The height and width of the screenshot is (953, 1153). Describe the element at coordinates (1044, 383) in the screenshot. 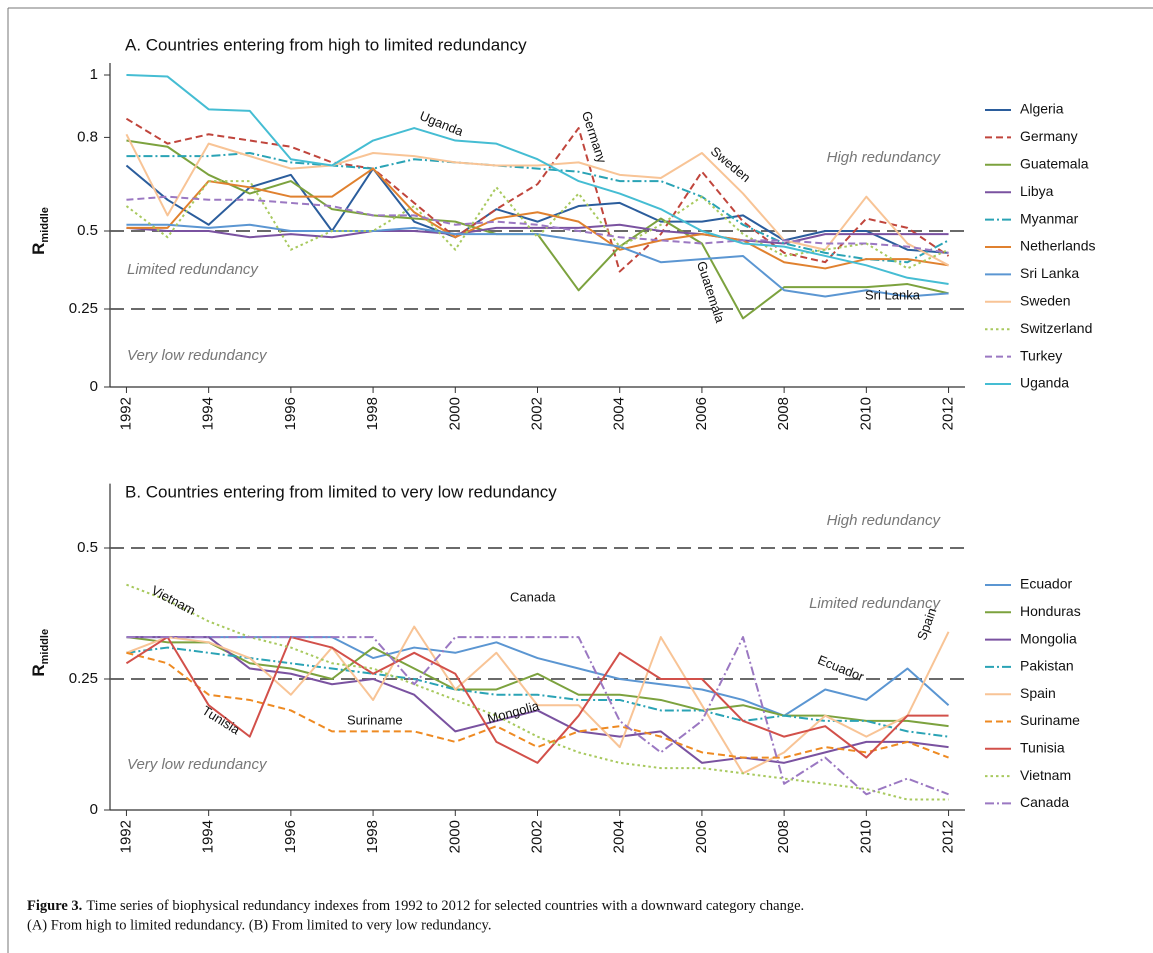

I see `legend-label: Uganda` at that location.